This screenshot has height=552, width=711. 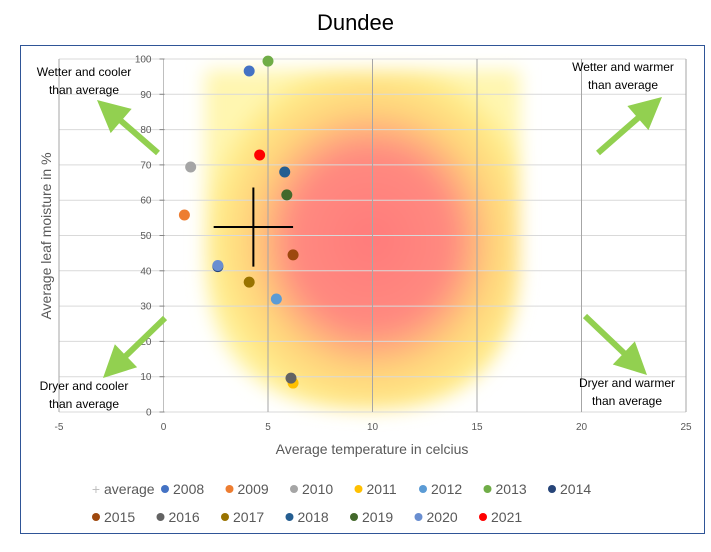 What do you see at coordinates (582, 427) in the screenshot?
I see `x-tick-label: 20` at bounding box center [582, 427].